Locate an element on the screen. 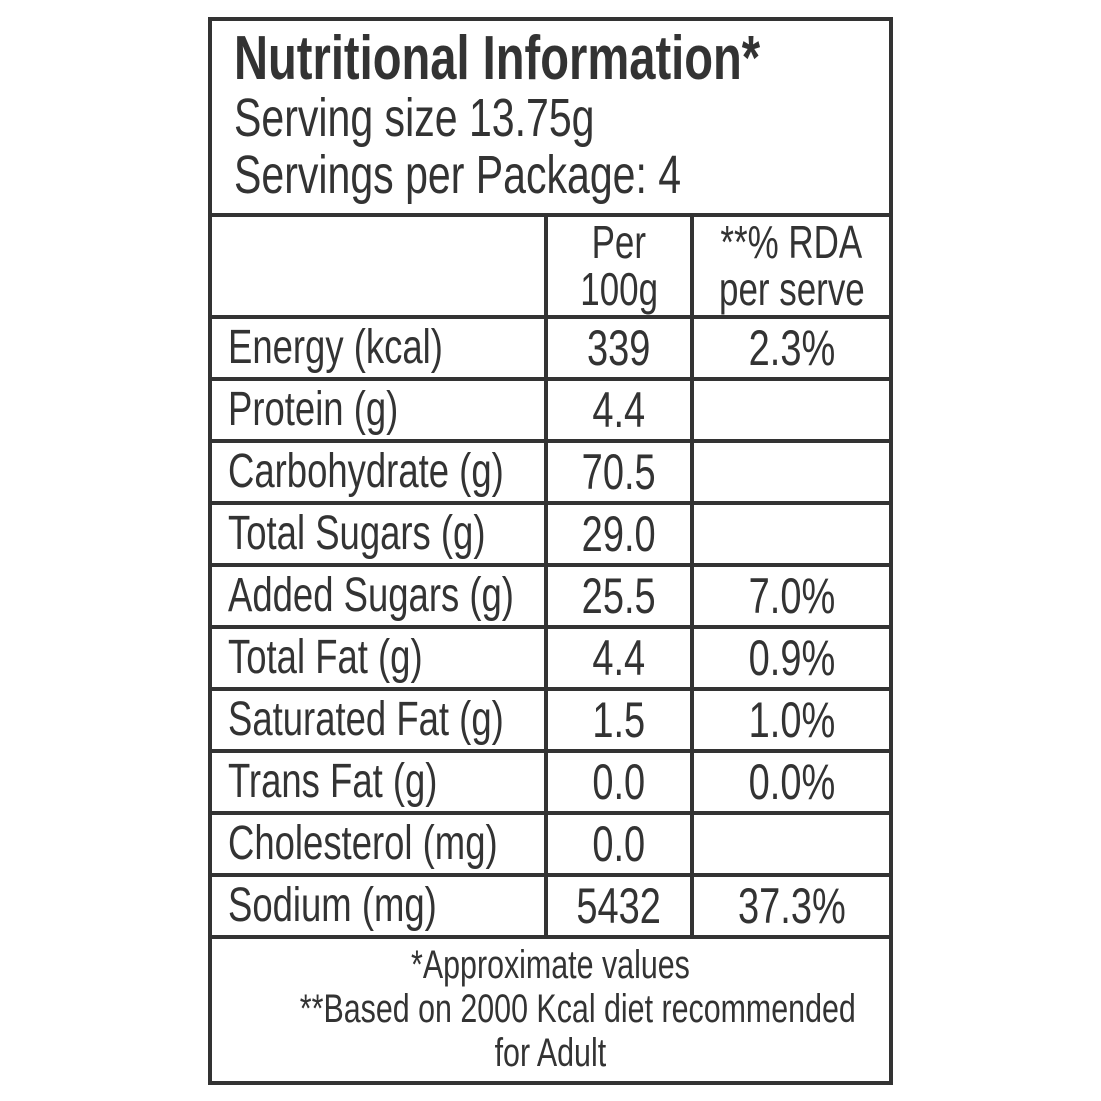  per-100g-value: 25.5 is located at coordinates (619, 595).